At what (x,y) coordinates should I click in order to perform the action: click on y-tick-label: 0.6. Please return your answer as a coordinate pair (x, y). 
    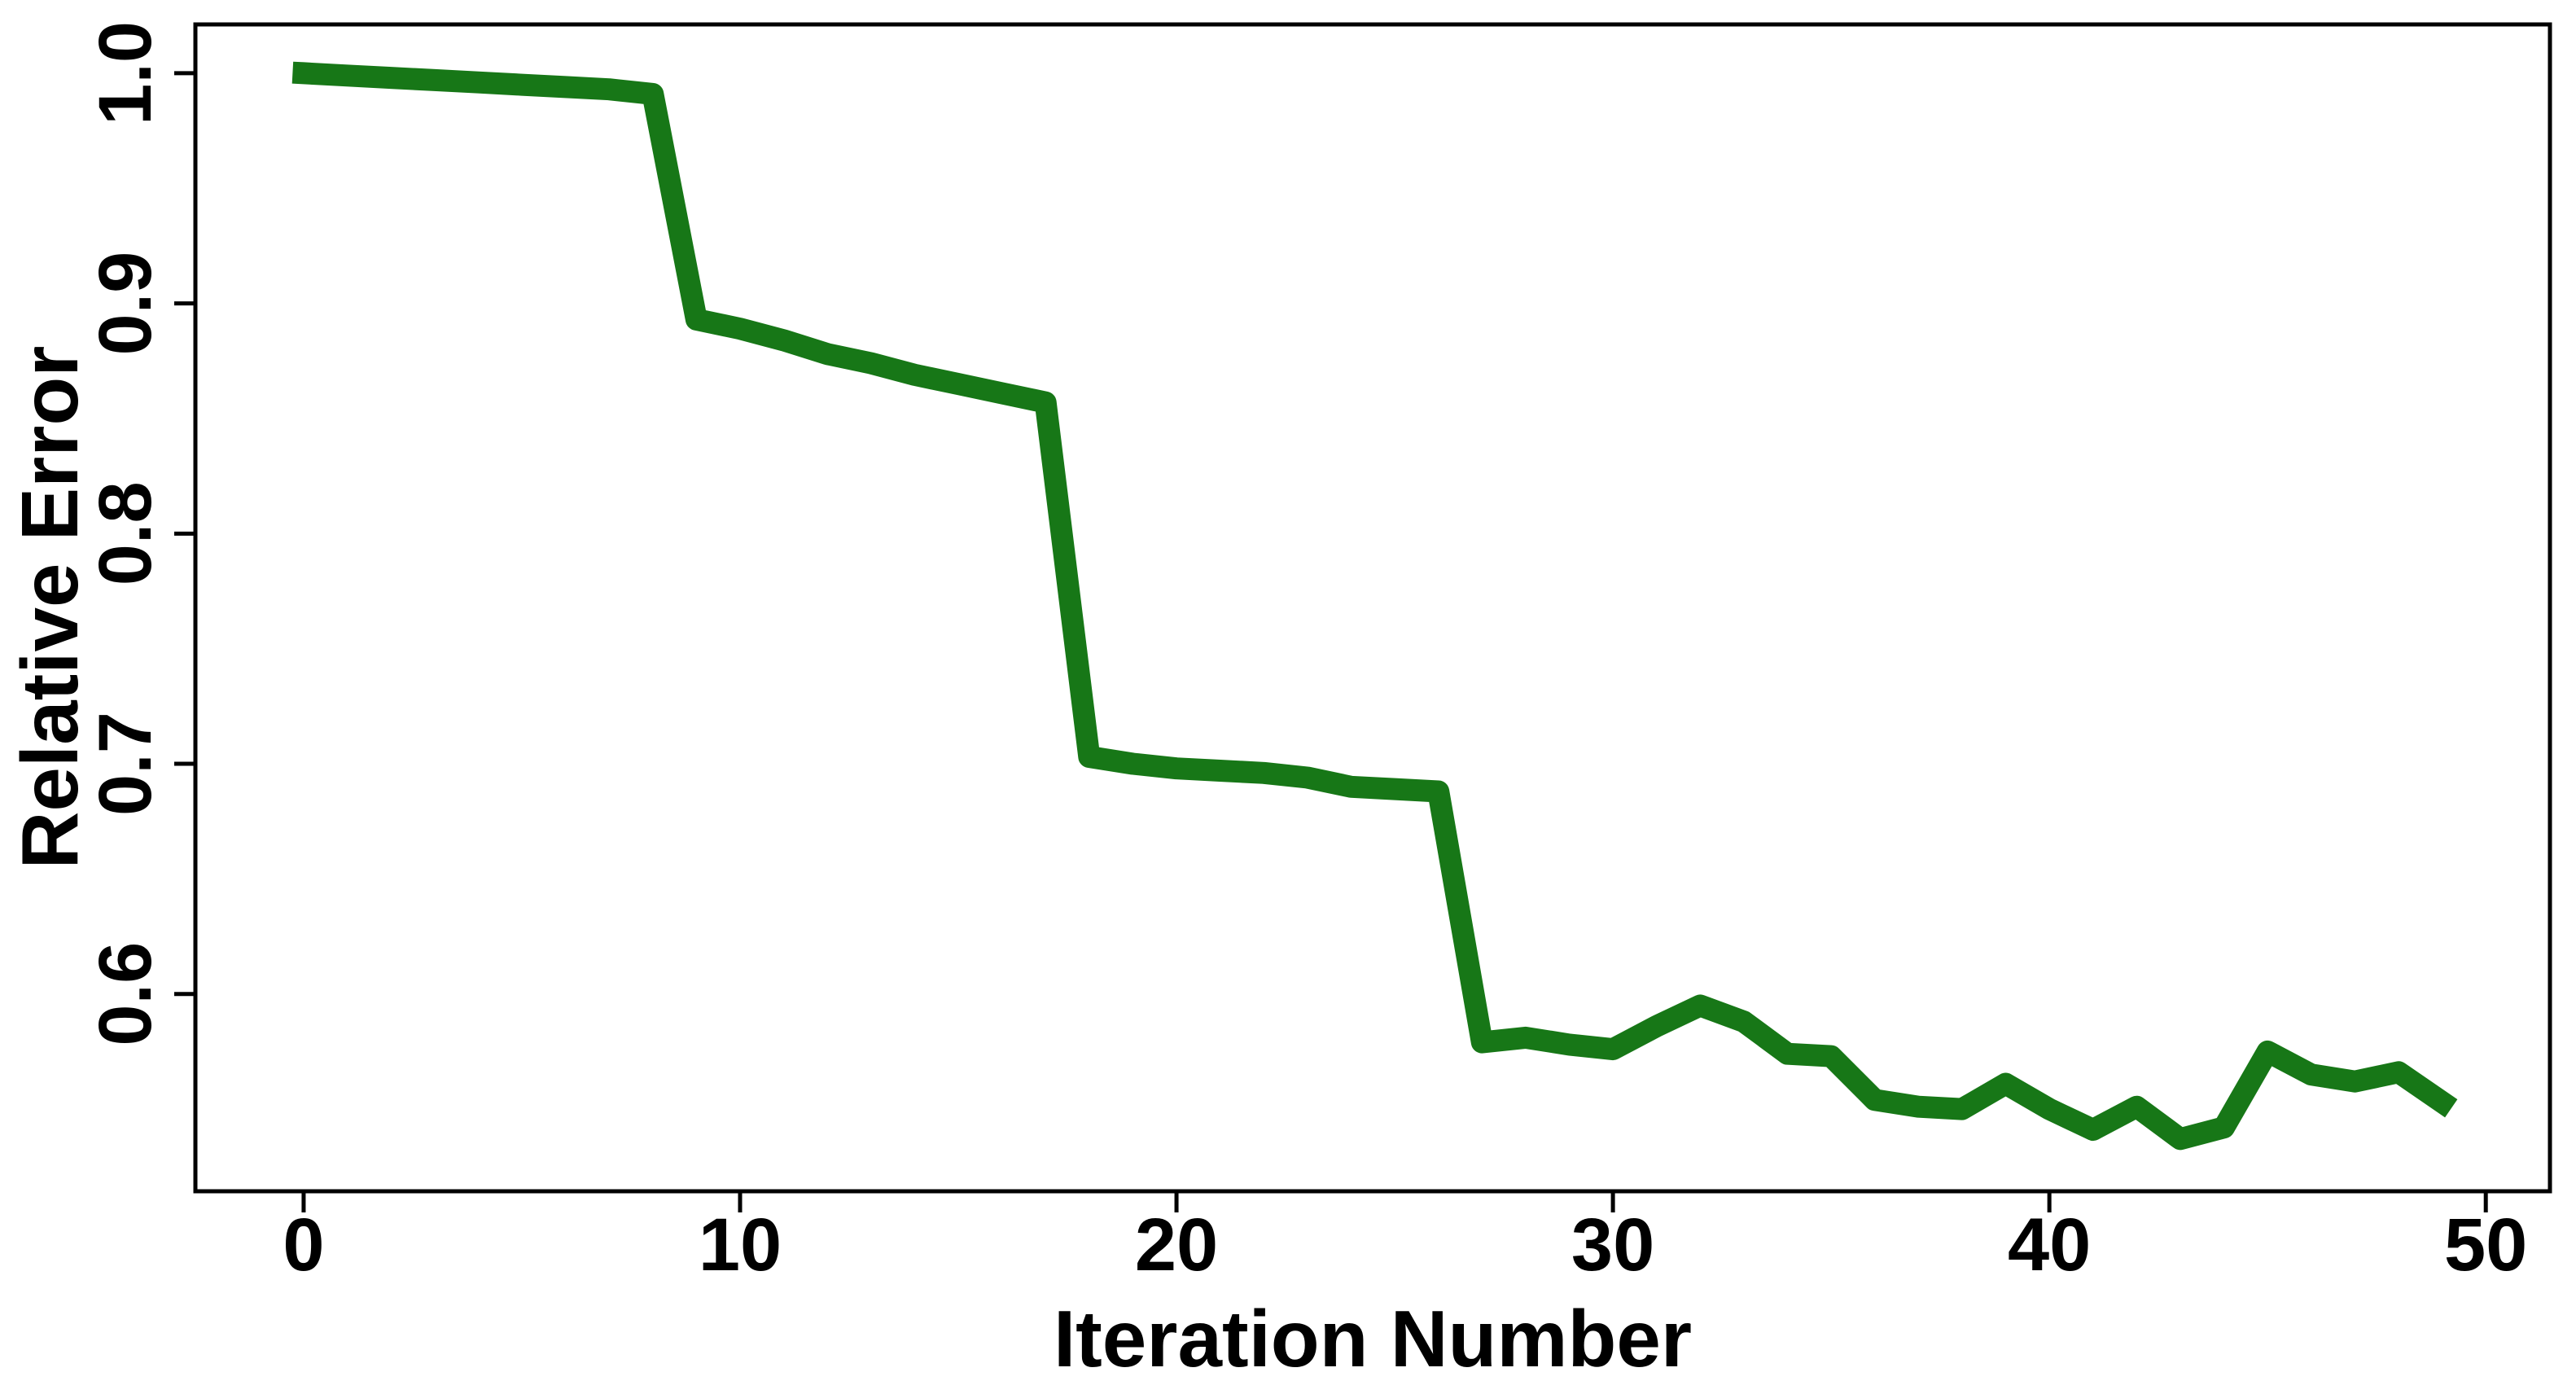
    Looking at the image, I should click on (125, 994).